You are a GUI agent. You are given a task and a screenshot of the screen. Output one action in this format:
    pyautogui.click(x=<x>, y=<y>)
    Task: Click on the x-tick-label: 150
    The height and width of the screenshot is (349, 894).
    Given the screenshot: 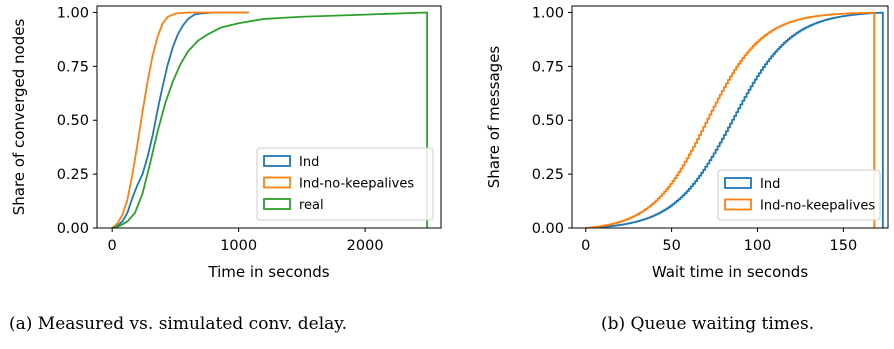 What is the action you would take?
    pyautogui.click(x=844, y=246)
    